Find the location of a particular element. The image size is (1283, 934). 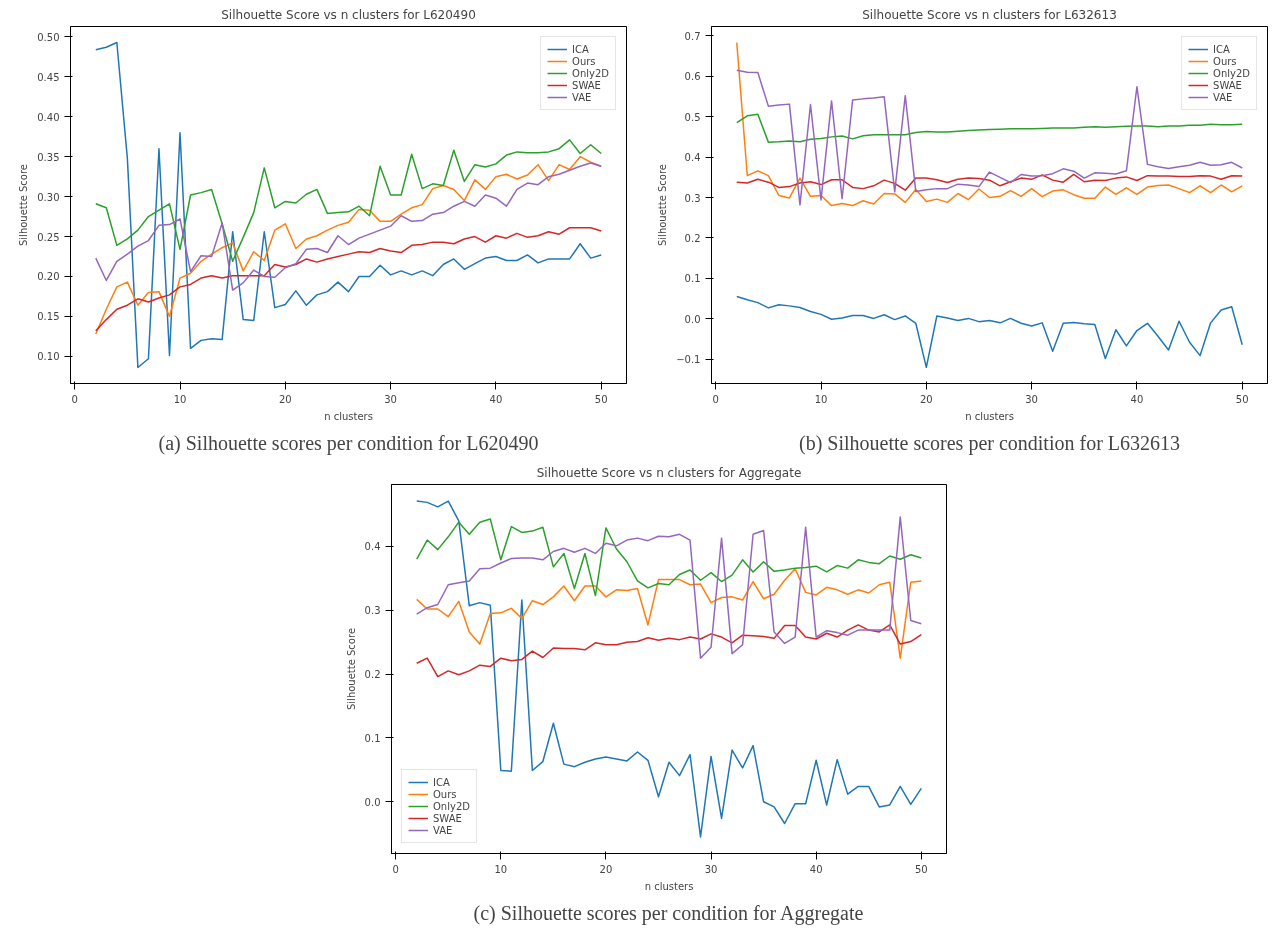

y-tick-label: 0.25 is located at coordinates (48, 237).